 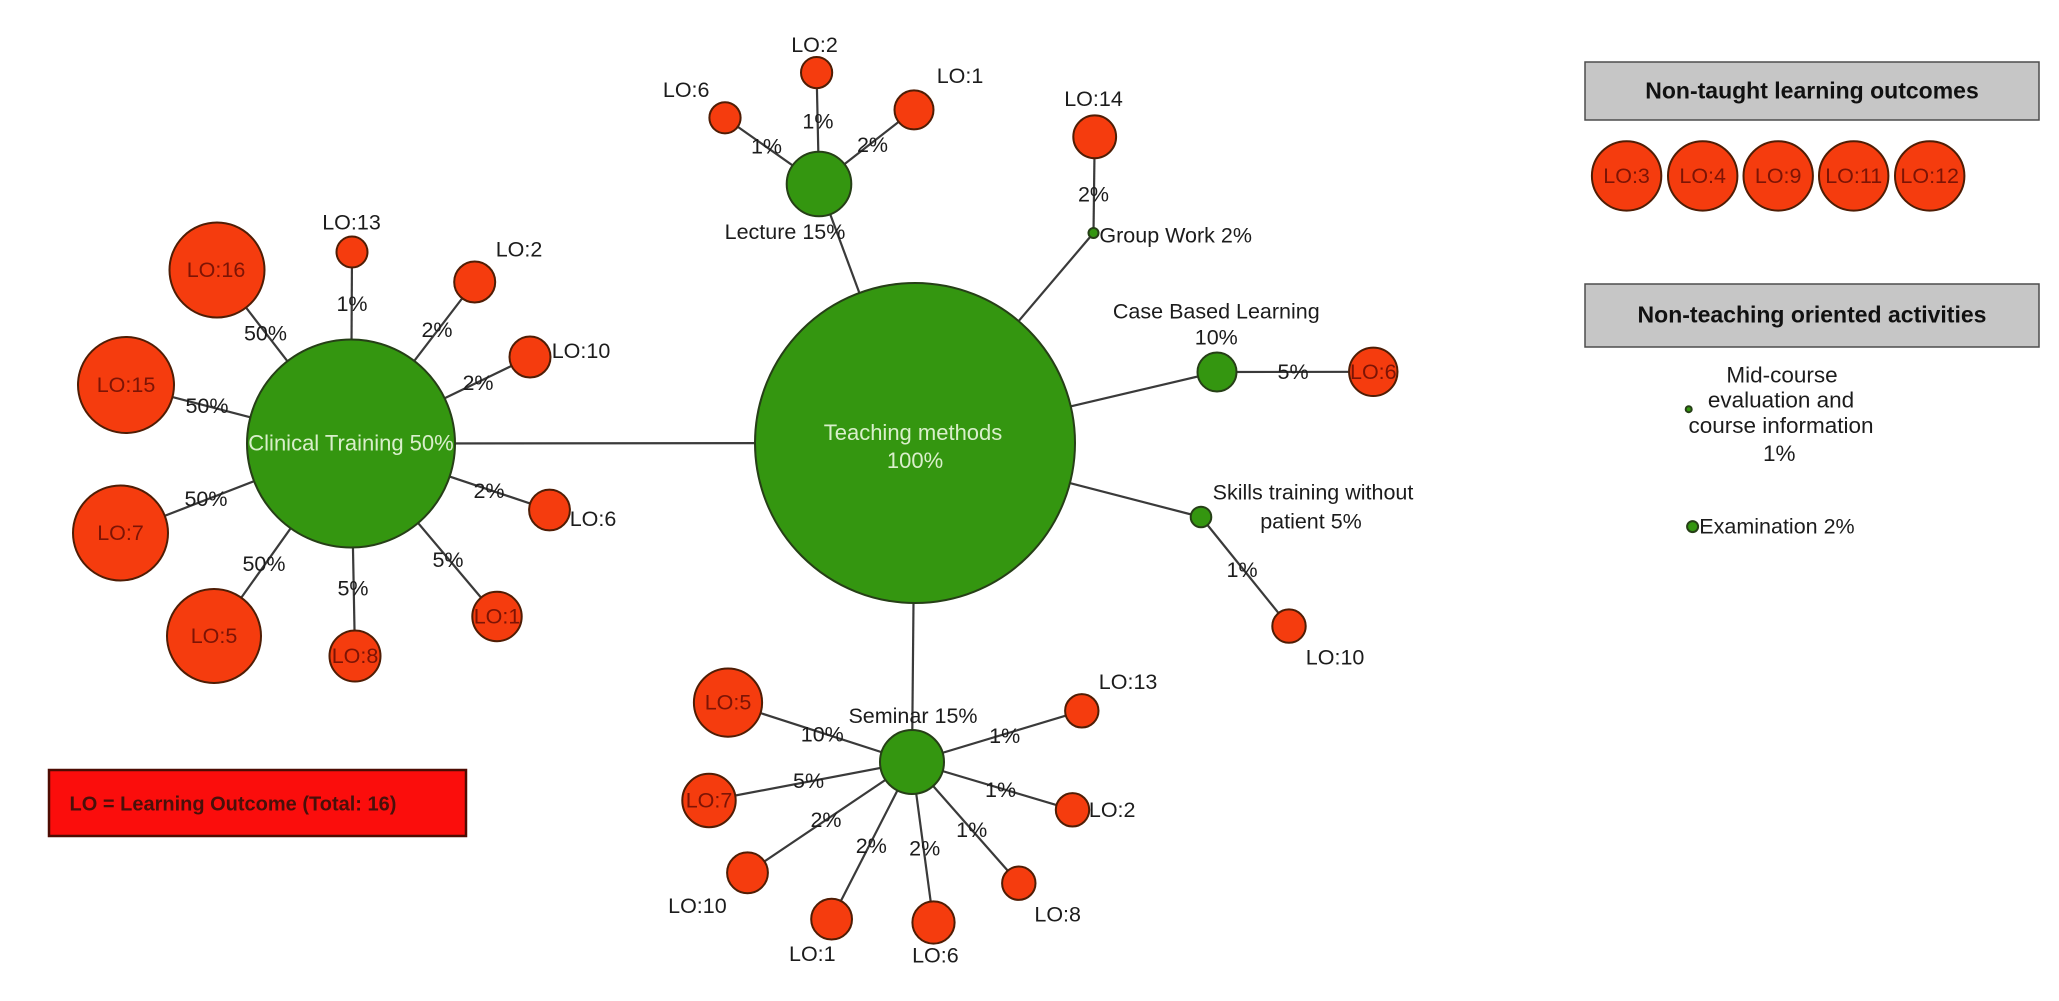 What do you see at coordinates (785, 232) in the screenshot?
I see `svg-text: Lecture 15%` at bounding box center [785, 232].